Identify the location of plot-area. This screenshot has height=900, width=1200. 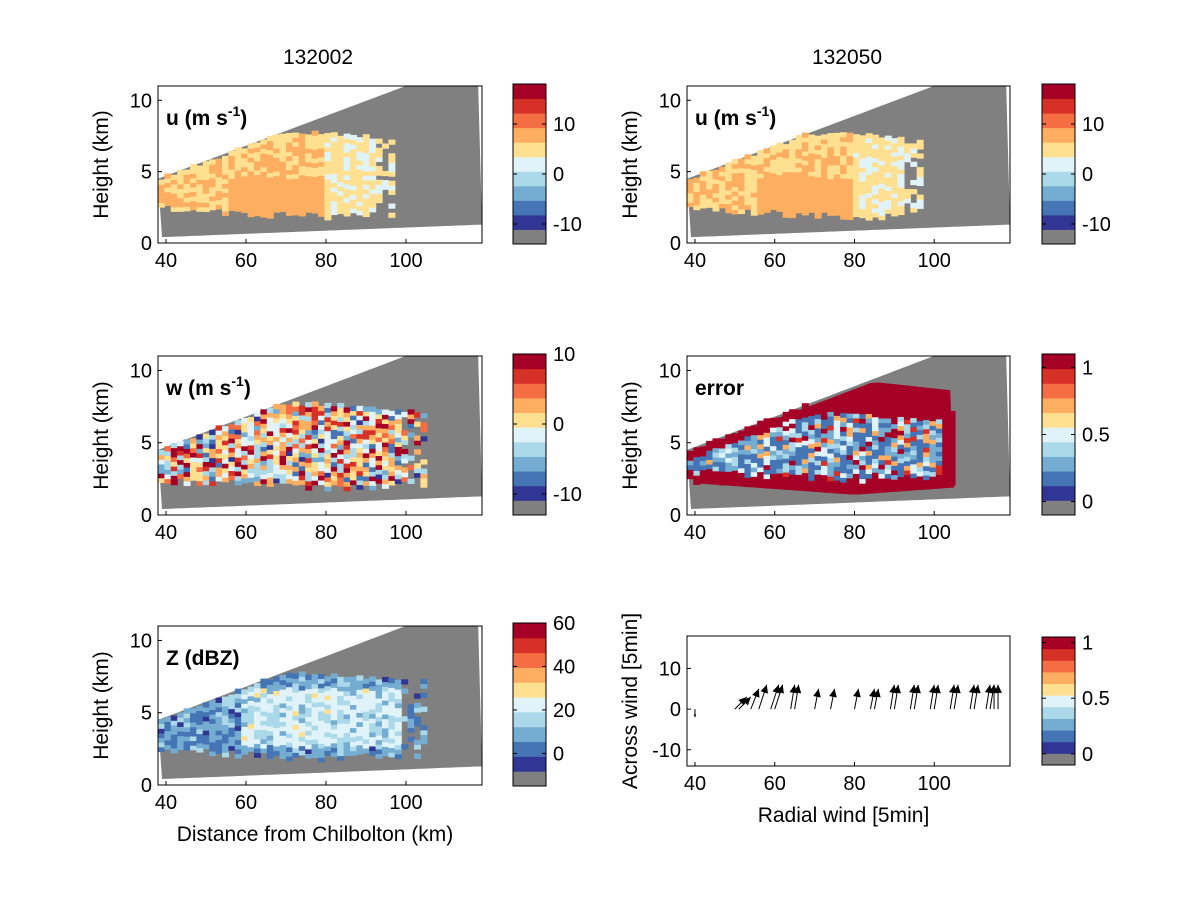
(320, 162).